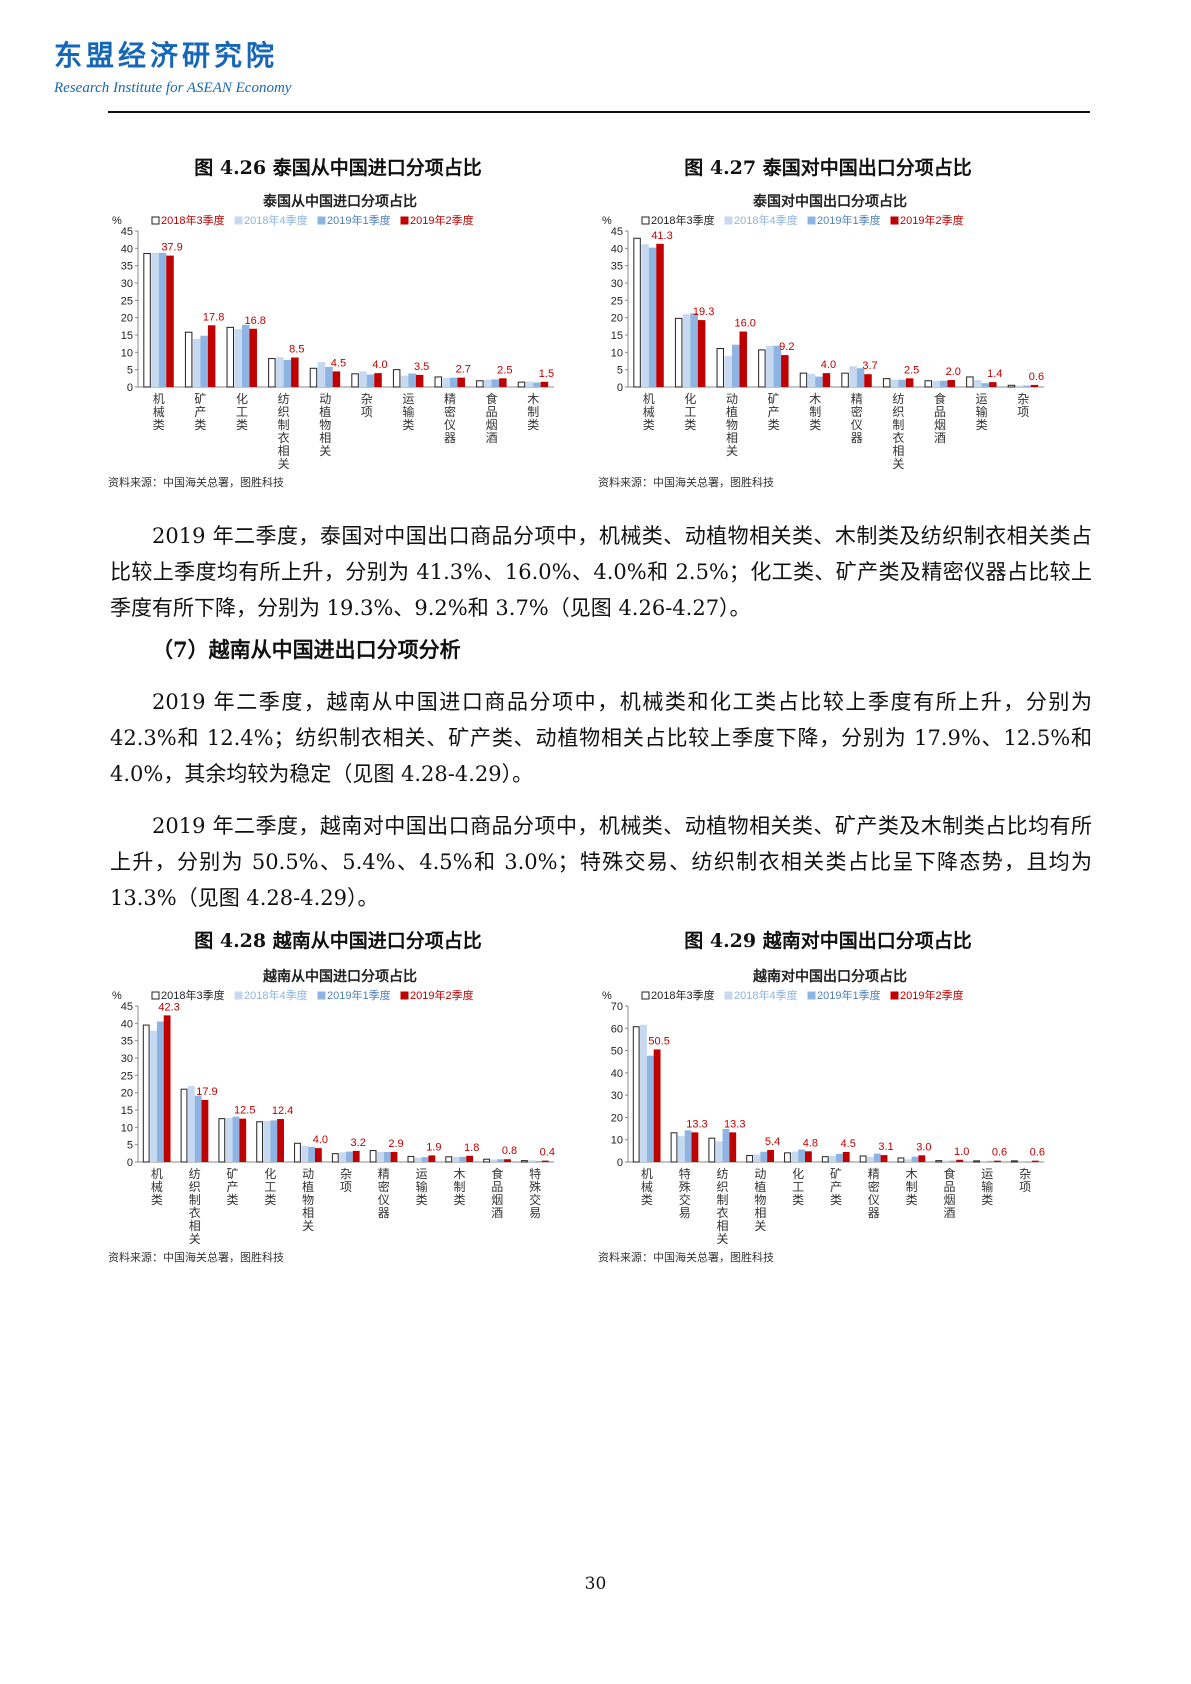 The width and height of the screenshot is (1191, 1684). Describe the element at coordinates (617, 284) in the screenshot. I see `y-tick-label: 30` at that location.